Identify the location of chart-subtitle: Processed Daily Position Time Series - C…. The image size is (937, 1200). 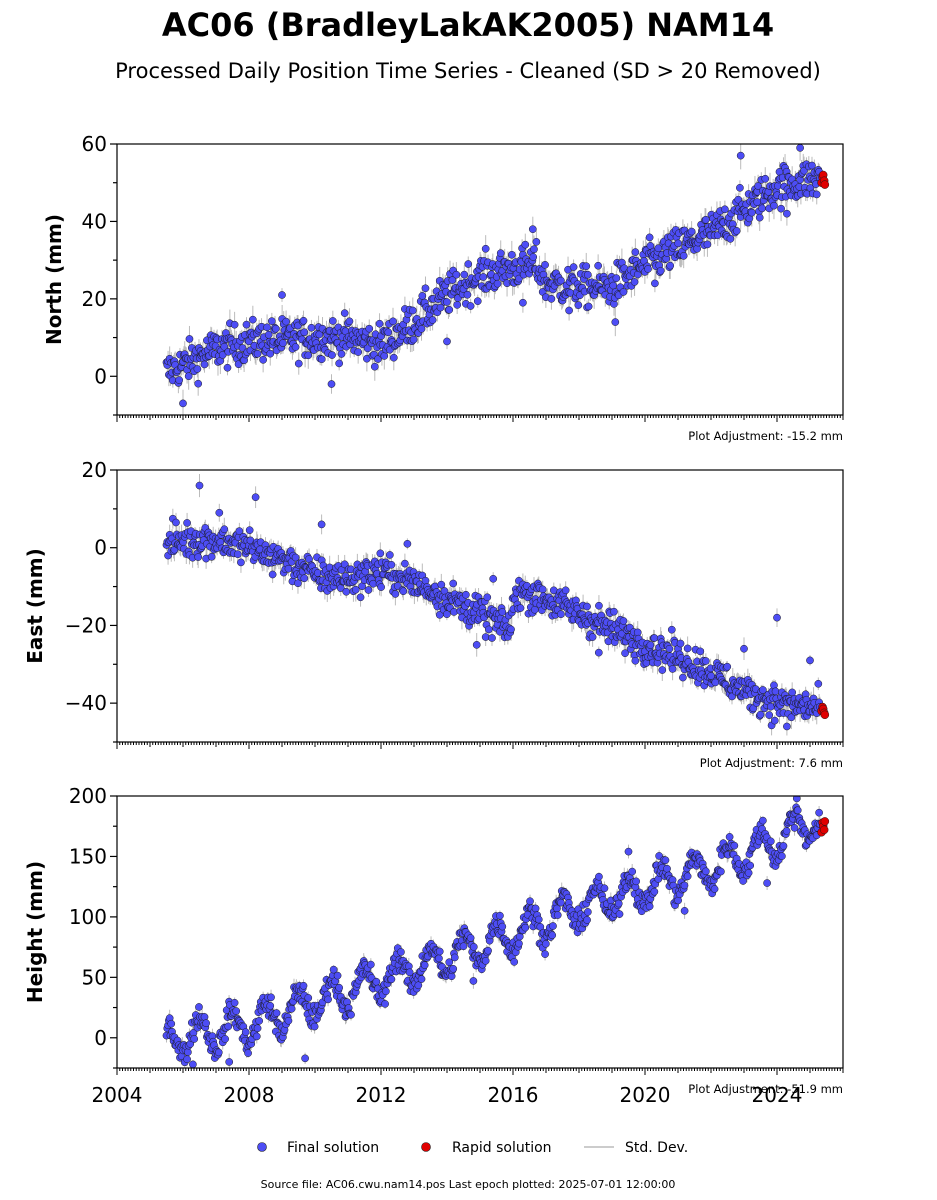
(468, 71).